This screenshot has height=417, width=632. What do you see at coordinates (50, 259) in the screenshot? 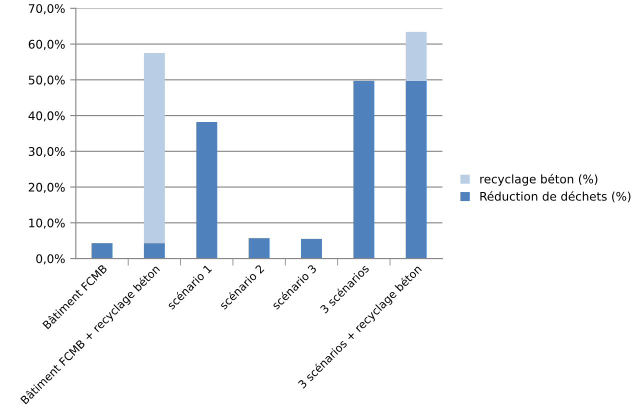
I see `y-tick-label: 0,0%` at bounding box center [50, 259].